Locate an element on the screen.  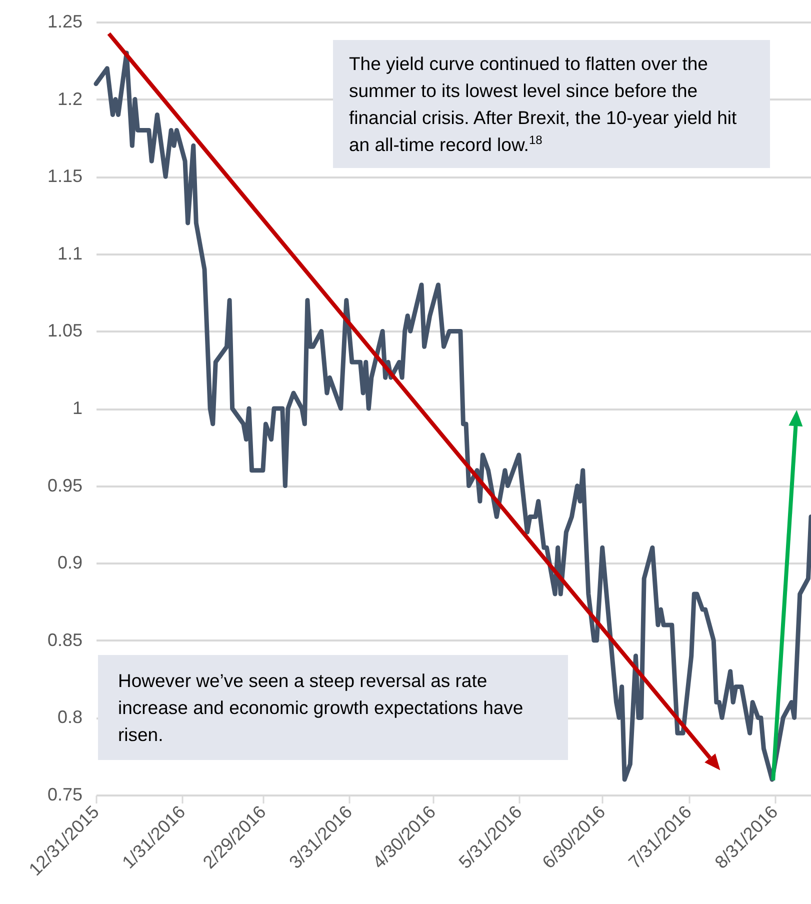
y-tick-label: 1.1 is located at coordinates (69, 253).